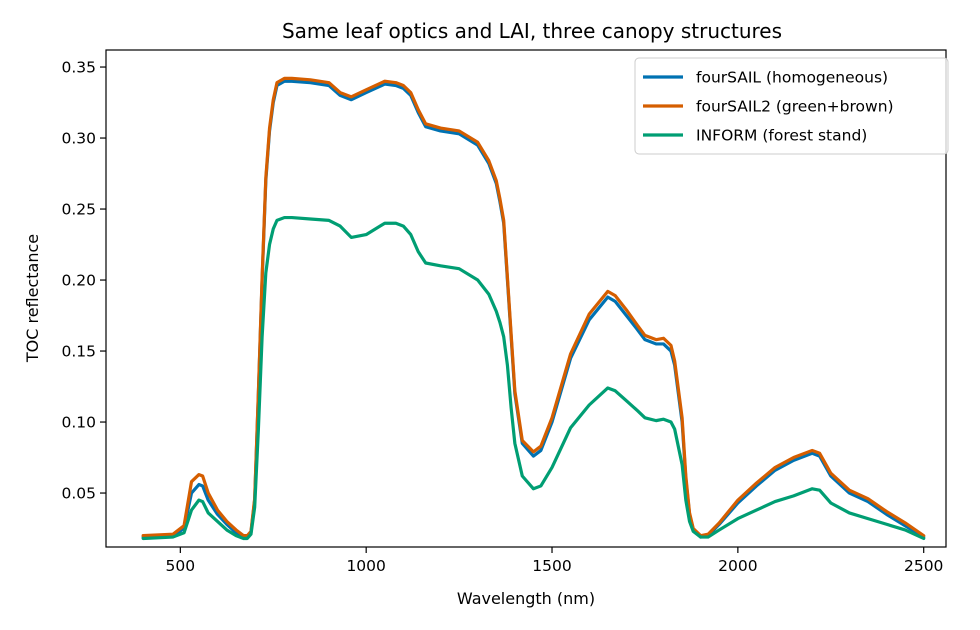 The height and width of the screenshot is (630, 980). Describe the element at coordinates (78, 423) in the screenshot. I see `y-tick-label: 0.10` at that location.